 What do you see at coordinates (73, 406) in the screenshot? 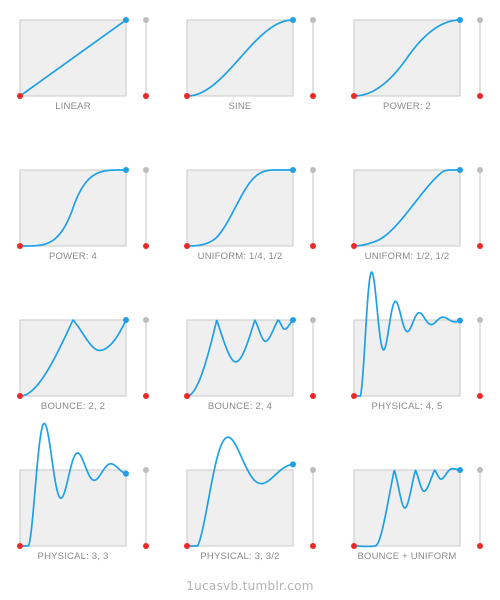
I see `panel-caption: BOUNCE: 2, 2` at bounding box center [73, 406].